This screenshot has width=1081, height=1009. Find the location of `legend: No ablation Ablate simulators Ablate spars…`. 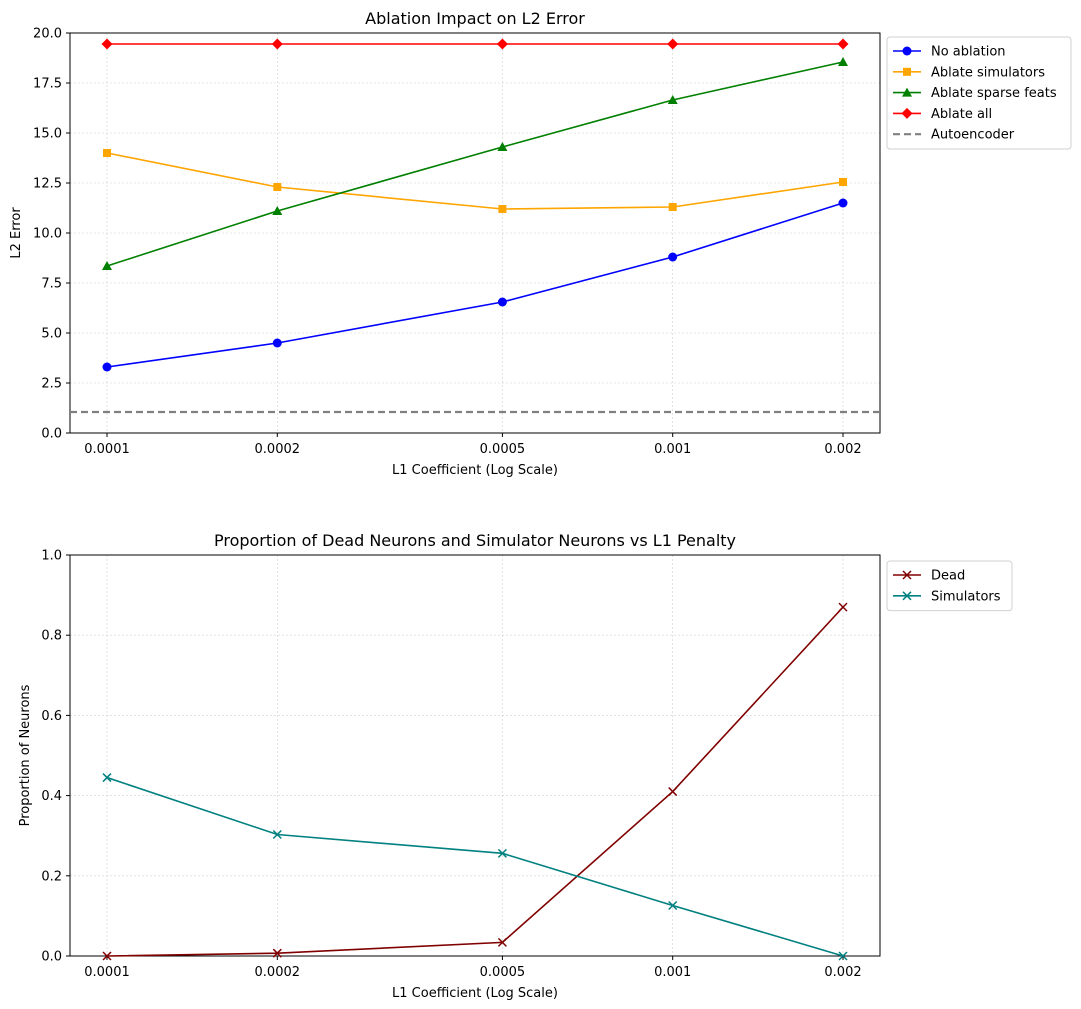

legend: No ablation Ablate simulators Ablate spars… is located at coordinates (979, 93).